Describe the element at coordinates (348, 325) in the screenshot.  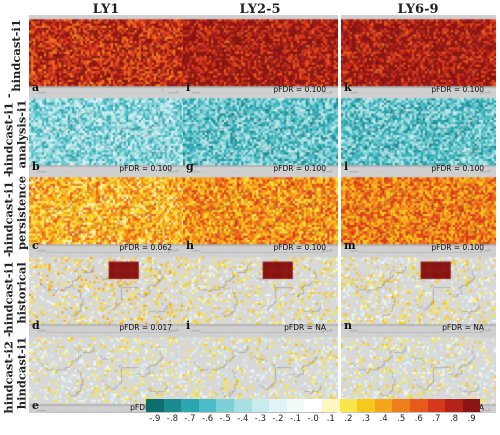
I see `panel-letter: n` at that location.